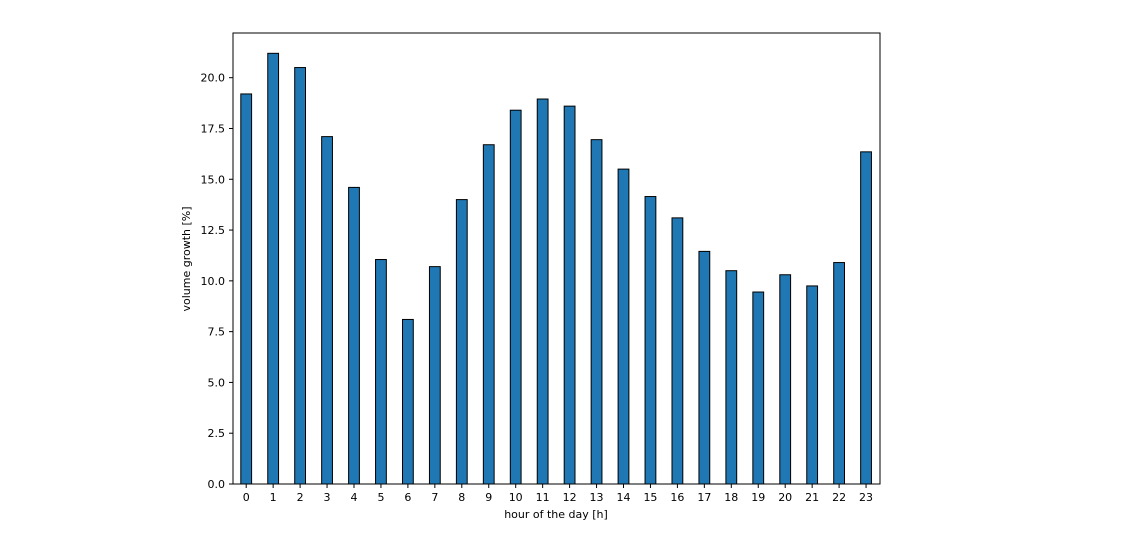 This screenshot has width=1138, height=545. Describe the element at coordinates (217, 382) in the screenshot. I see `y-tick-label-5.0: 5.0` at that location.